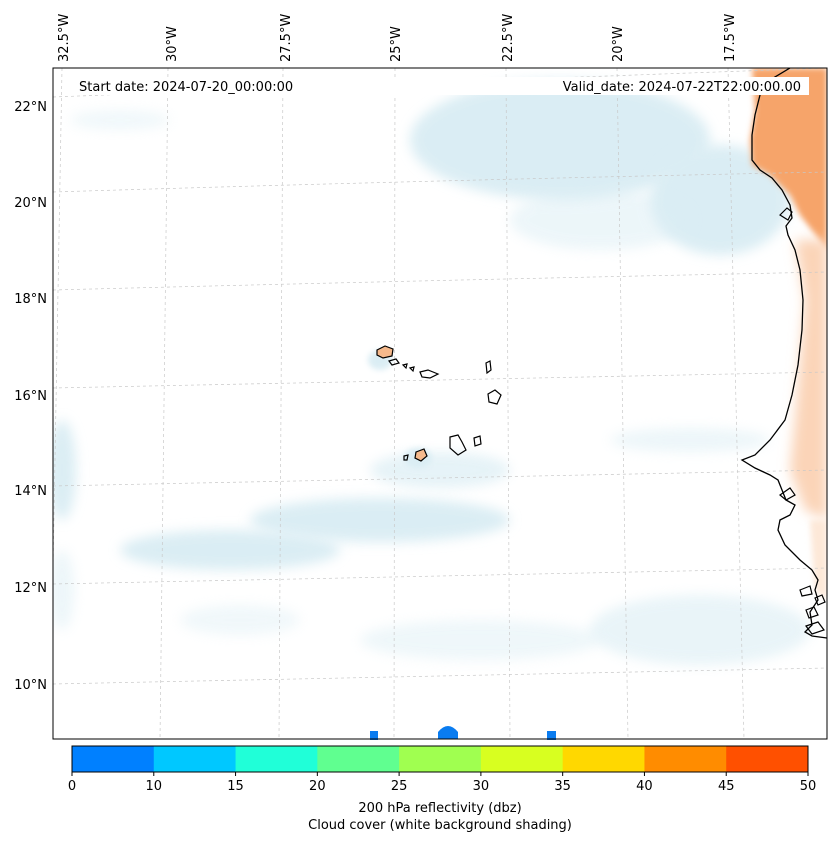 Image resolution: width=837 pixels, height=847 pixels. I want to click on lat-label: 18°N, so click(30, 299).